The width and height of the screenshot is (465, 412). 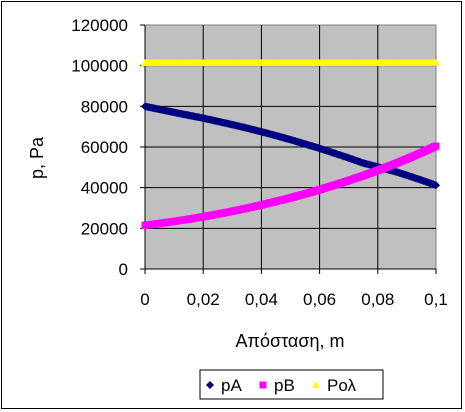 What do you see at coordinates (203, 299) in the screenshot?
I see `x-tick-label: 0,02` at bounding box center [203, 299].